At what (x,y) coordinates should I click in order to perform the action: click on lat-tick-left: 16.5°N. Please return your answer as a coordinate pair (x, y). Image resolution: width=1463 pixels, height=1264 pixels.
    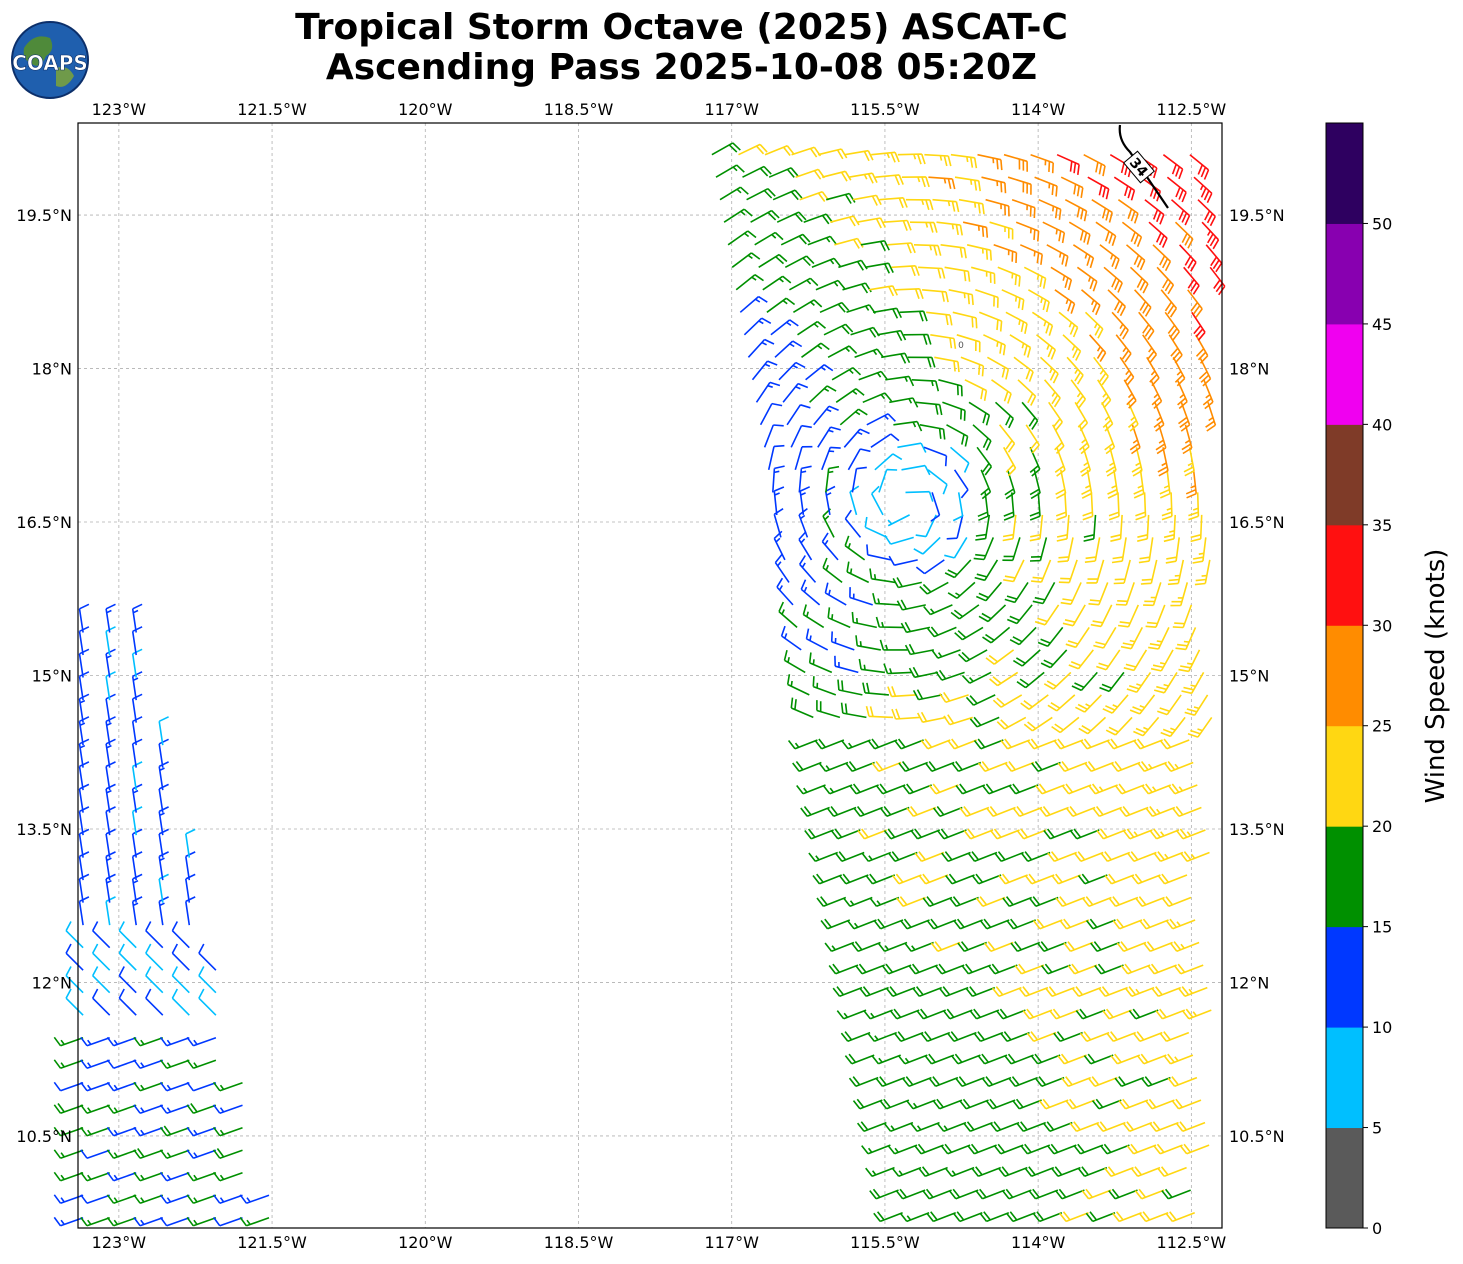
    Looking at the image, I should click on (44, 522).